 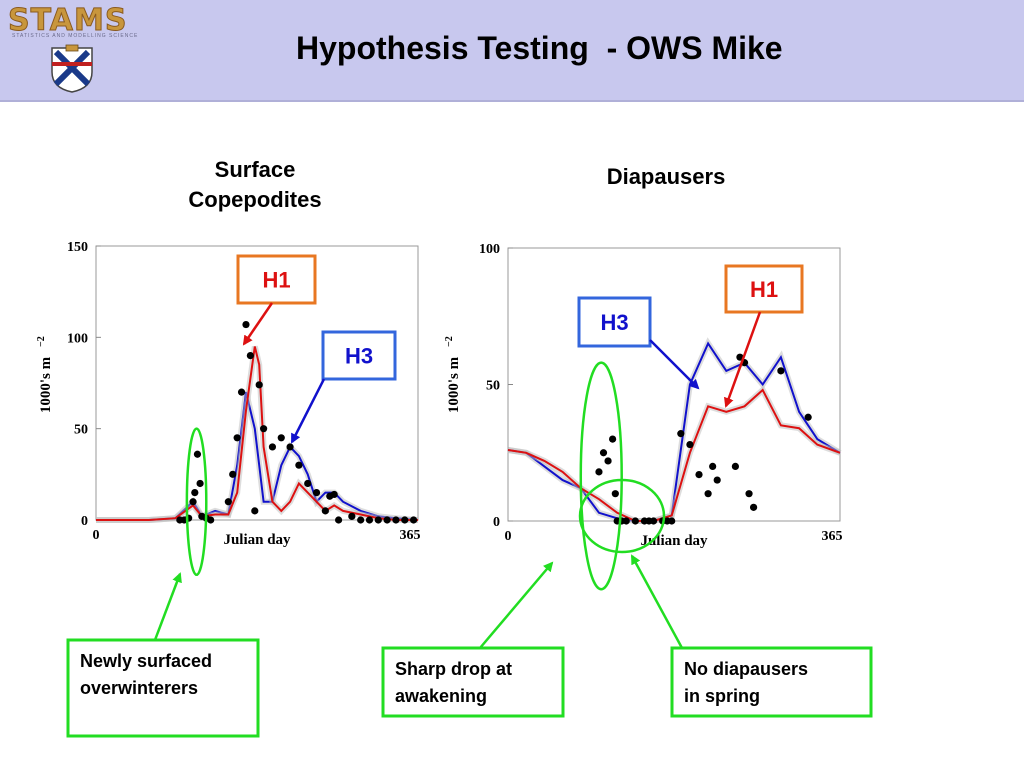 I want to click on series-h1-band, so click(x=674, y=454).